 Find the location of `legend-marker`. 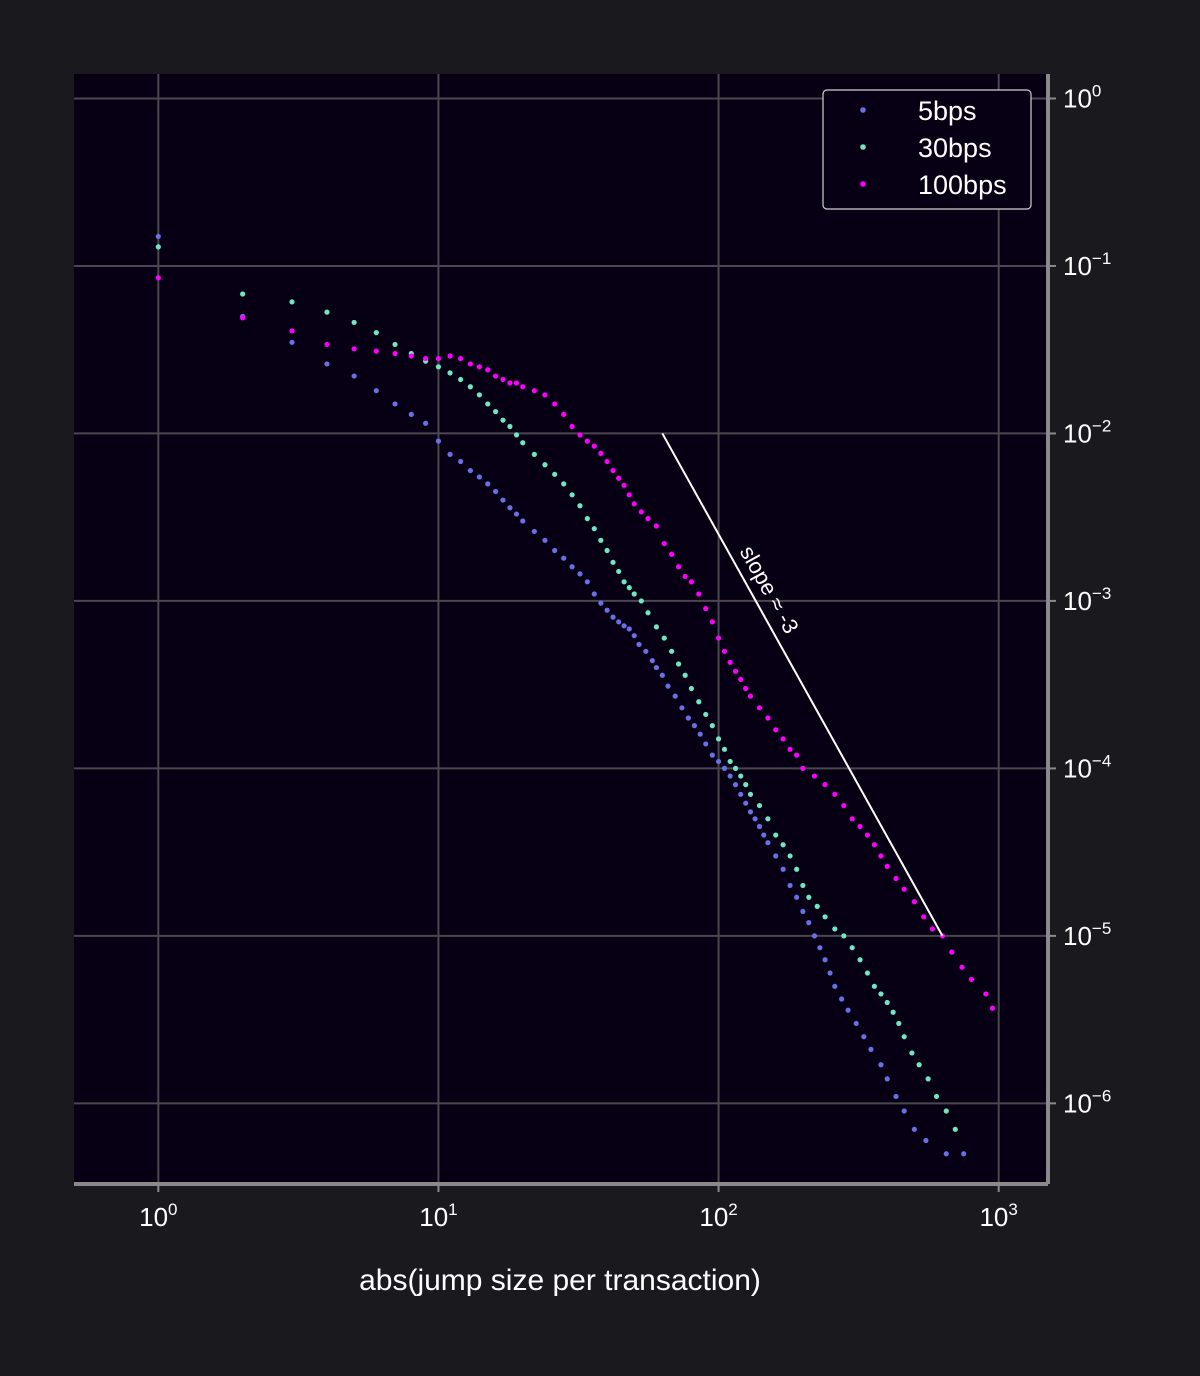

legend-marker is located at coordinates (863, 184).